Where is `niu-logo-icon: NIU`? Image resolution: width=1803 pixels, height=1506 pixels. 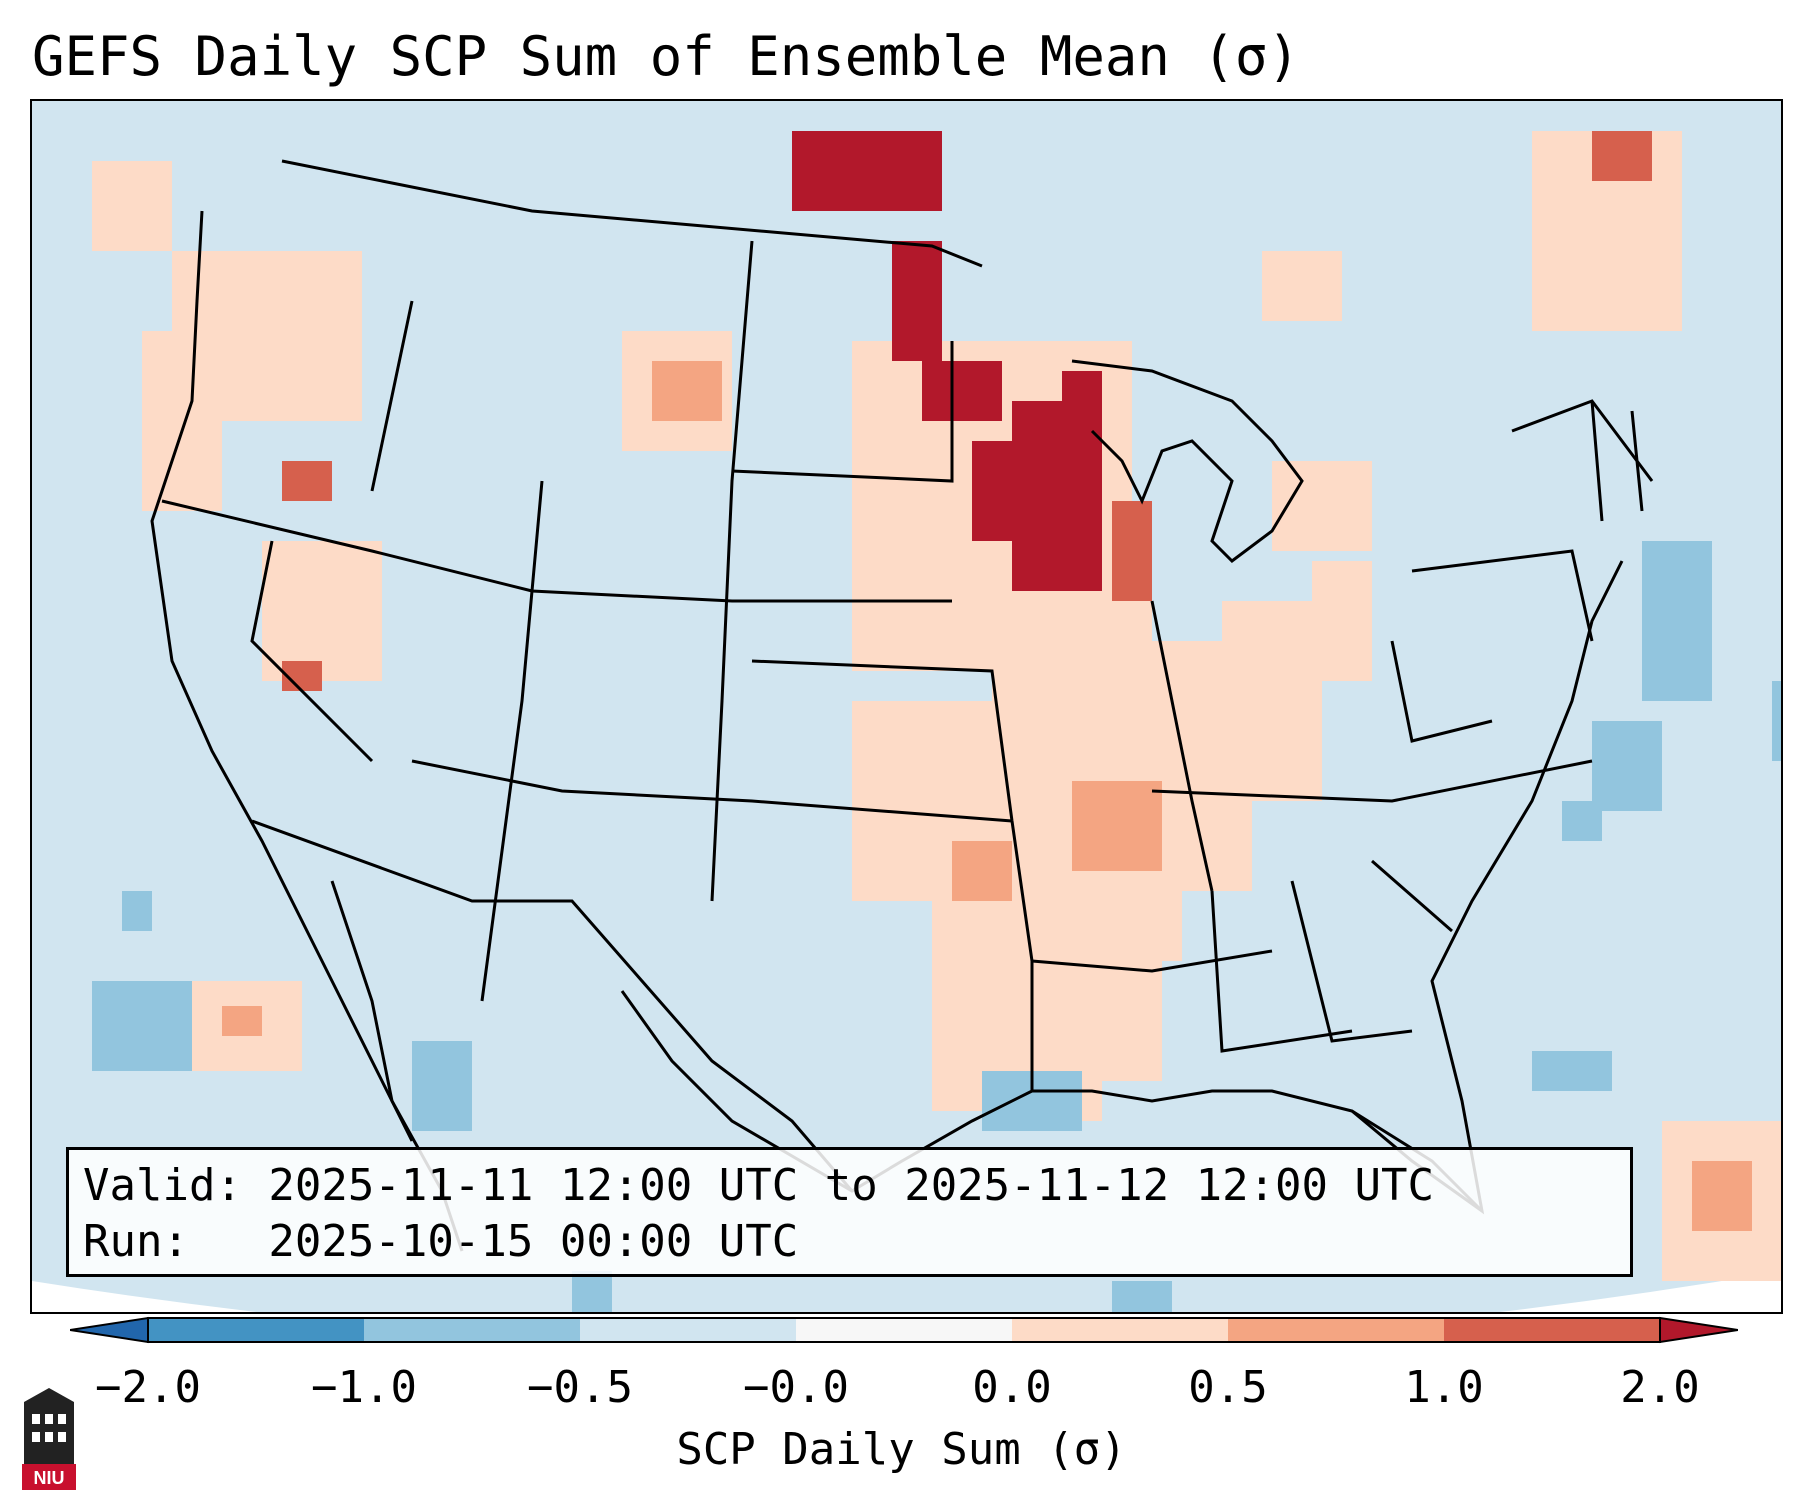 niu-logo-icon: NIU is located at coordinates (49, 1439).